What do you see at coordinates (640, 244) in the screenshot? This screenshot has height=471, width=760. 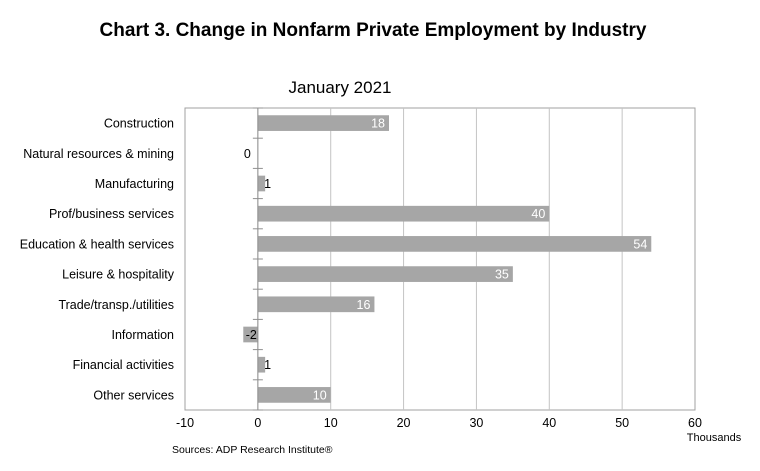 I see `data-label: 54` at bounding box center [640, 244].